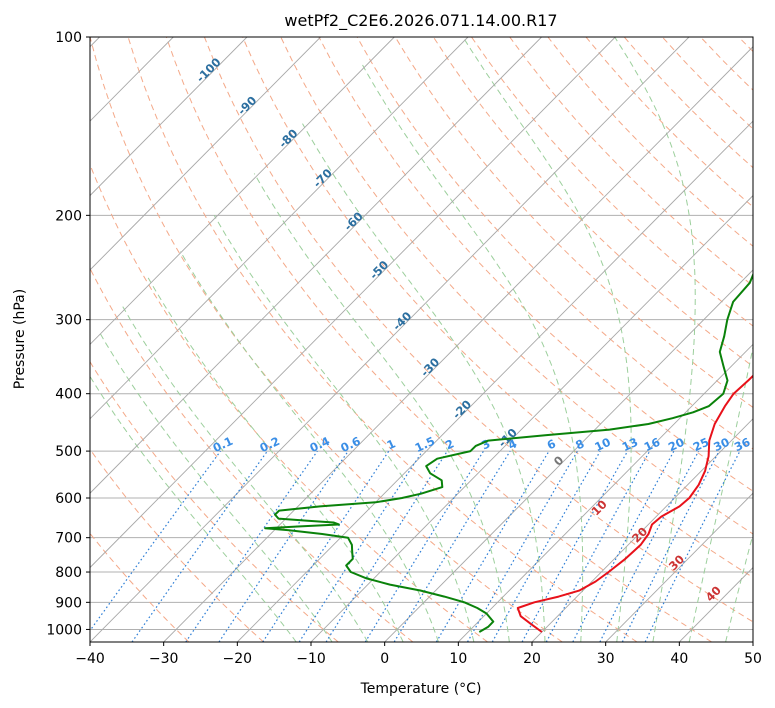 The height and width of the screenshot is (708, 775). I want to click on mixing-ratio-label: 10, so click(602, 444).